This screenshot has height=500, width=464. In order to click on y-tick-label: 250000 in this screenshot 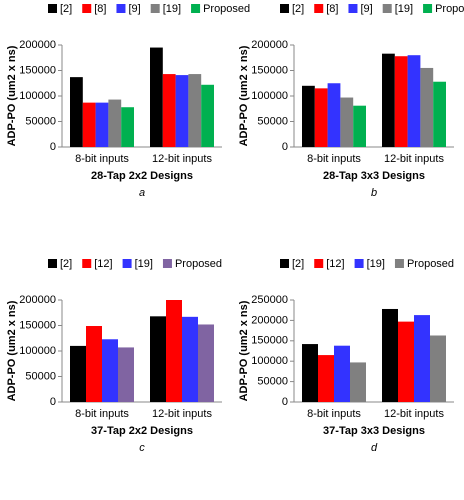, I will do `click(269, 300)`.